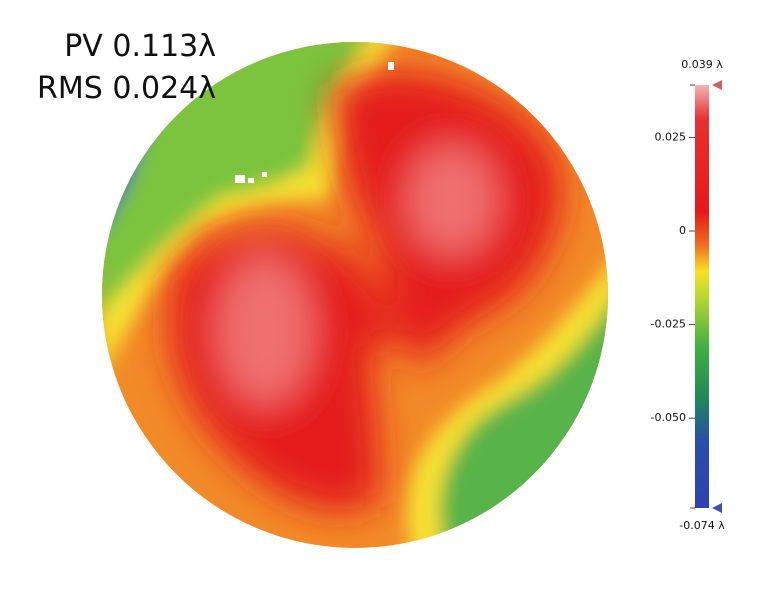 The width and height of the screenshot is (780, 594). What do you see at coordinates (702, 296) in the screenshot?
I see `color-scale` at bounding box center [702, 296].